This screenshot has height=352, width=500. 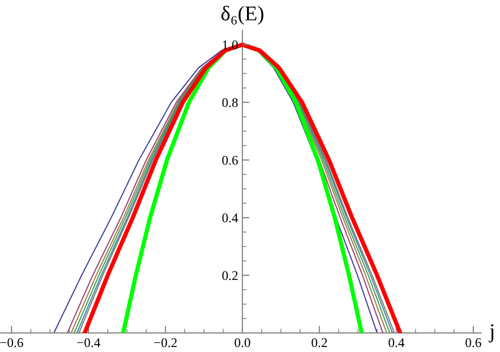 I want to click on x-axis-title: j, so click(x=491, y=333).